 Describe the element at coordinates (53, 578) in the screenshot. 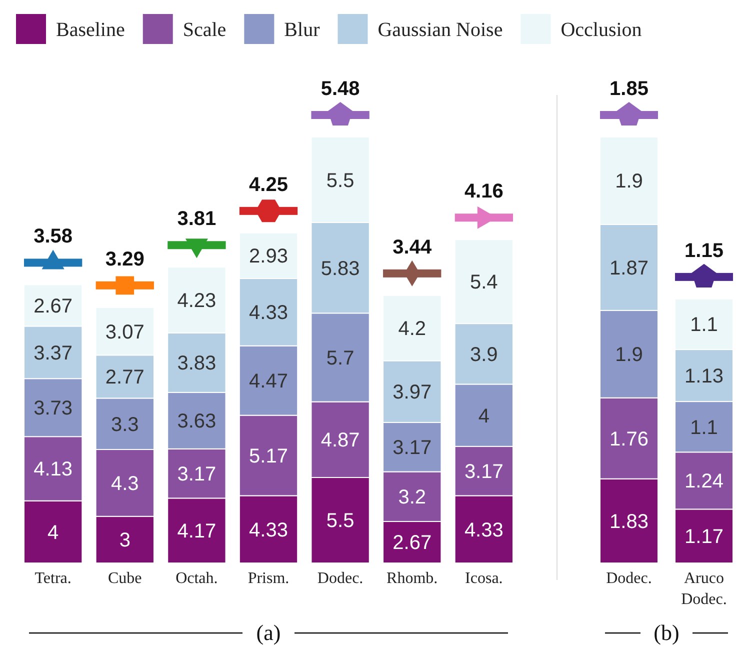

I see `x-tick-label: Tetra.` at that location.